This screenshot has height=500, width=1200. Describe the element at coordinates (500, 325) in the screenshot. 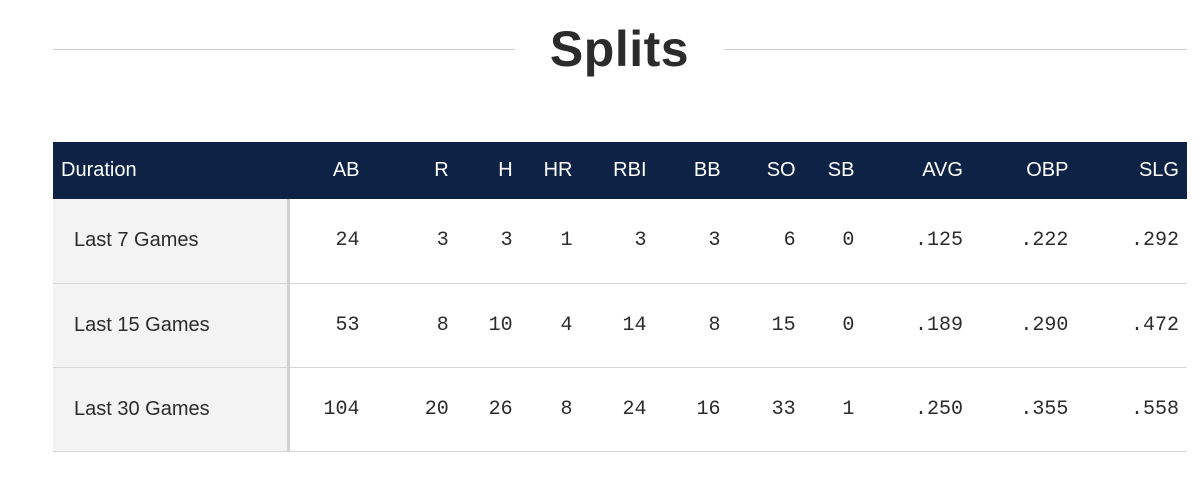

I see `h-cell: 10` at that location.